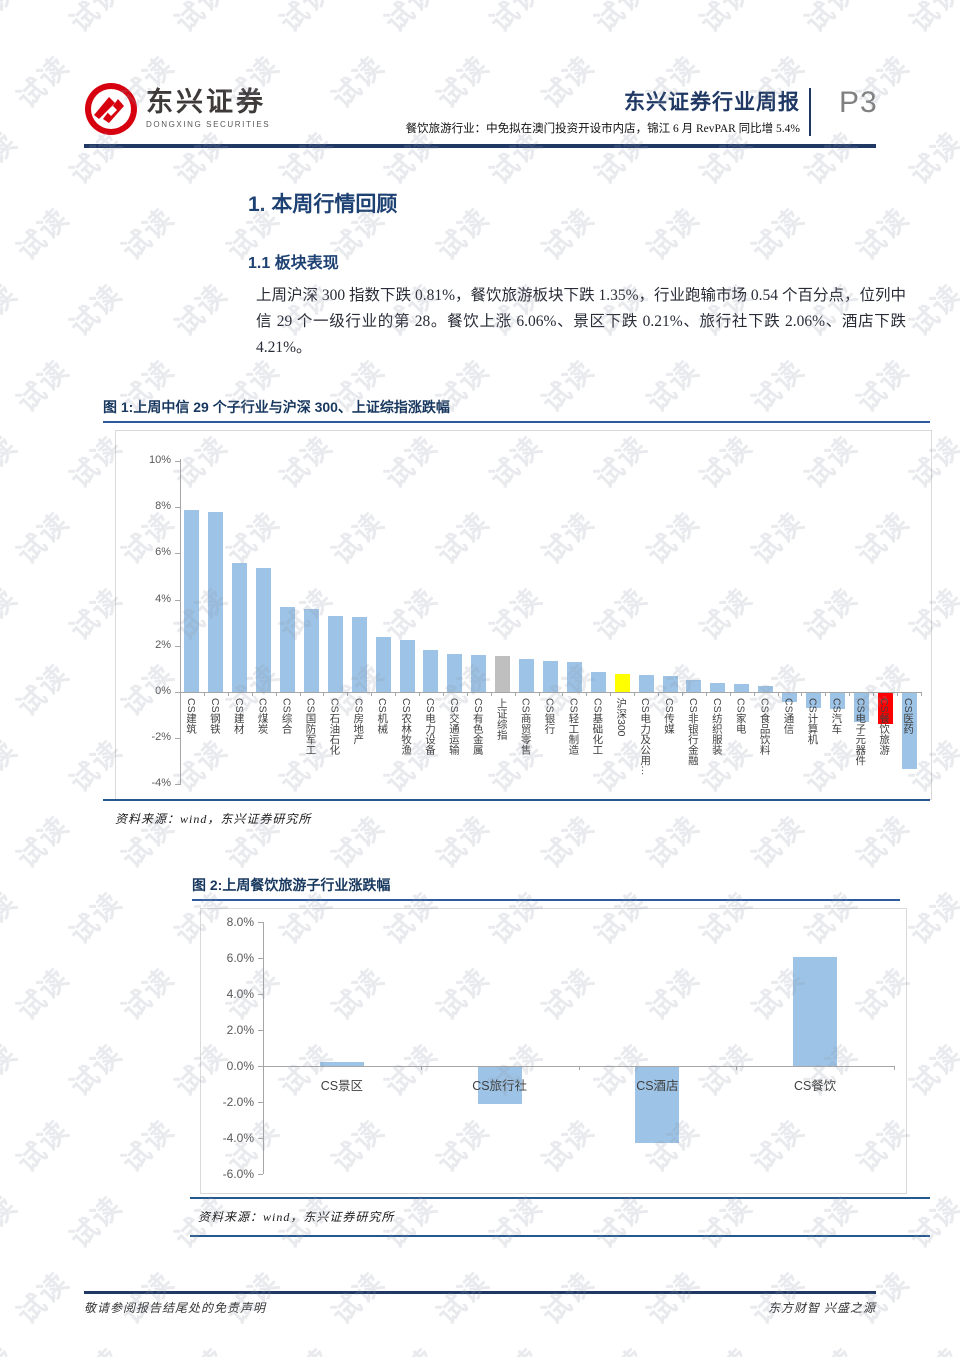 The image size is (960, 1357). What do you see at coordinates (810, 112) in the screenshot?
I see `header-divider` at bounding box center [810, 112].